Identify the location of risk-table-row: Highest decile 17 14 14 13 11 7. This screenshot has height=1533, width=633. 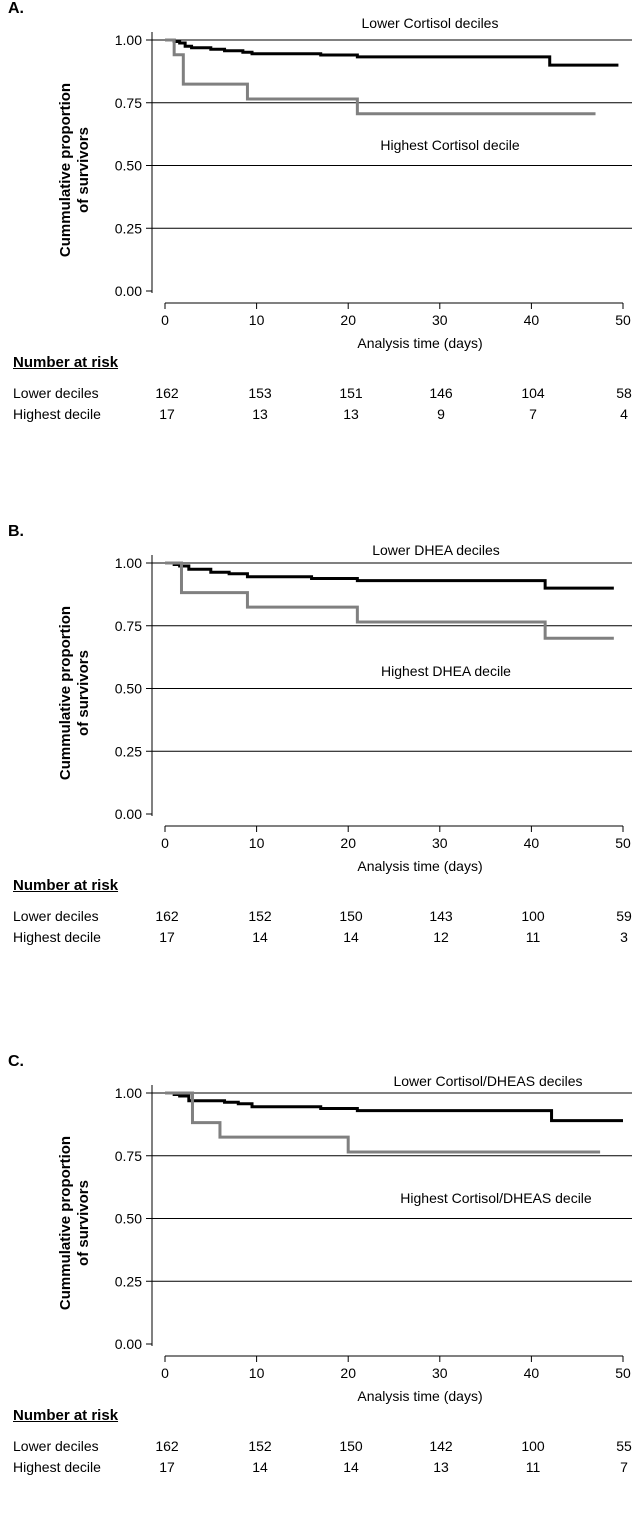
(316, 1469).